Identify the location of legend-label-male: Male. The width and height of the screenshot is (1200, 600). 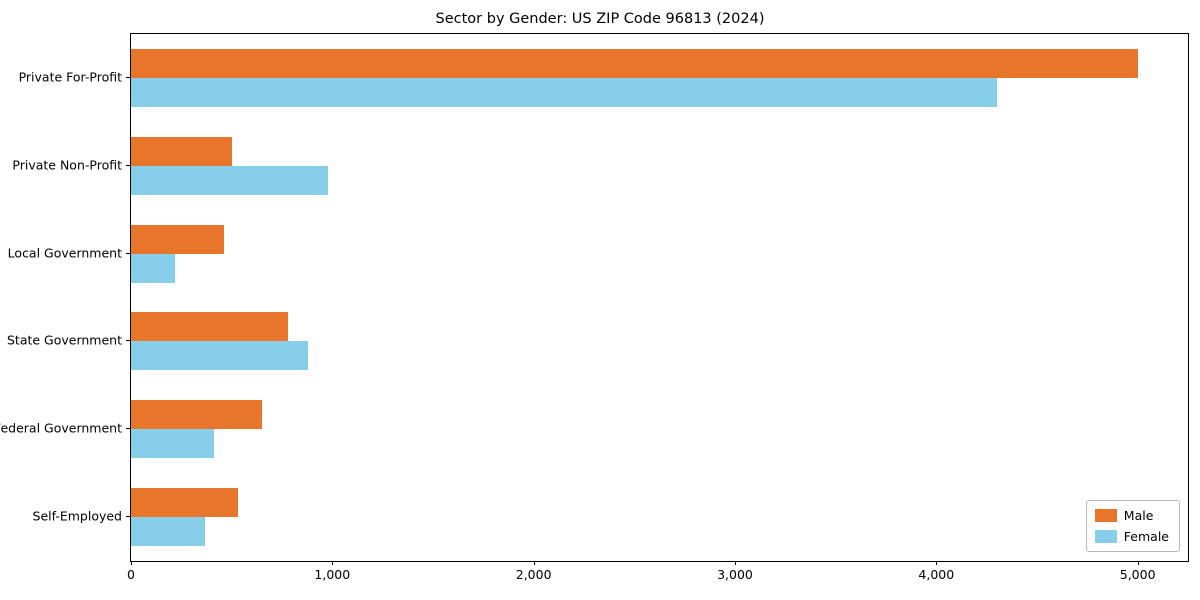
(1138, 515).